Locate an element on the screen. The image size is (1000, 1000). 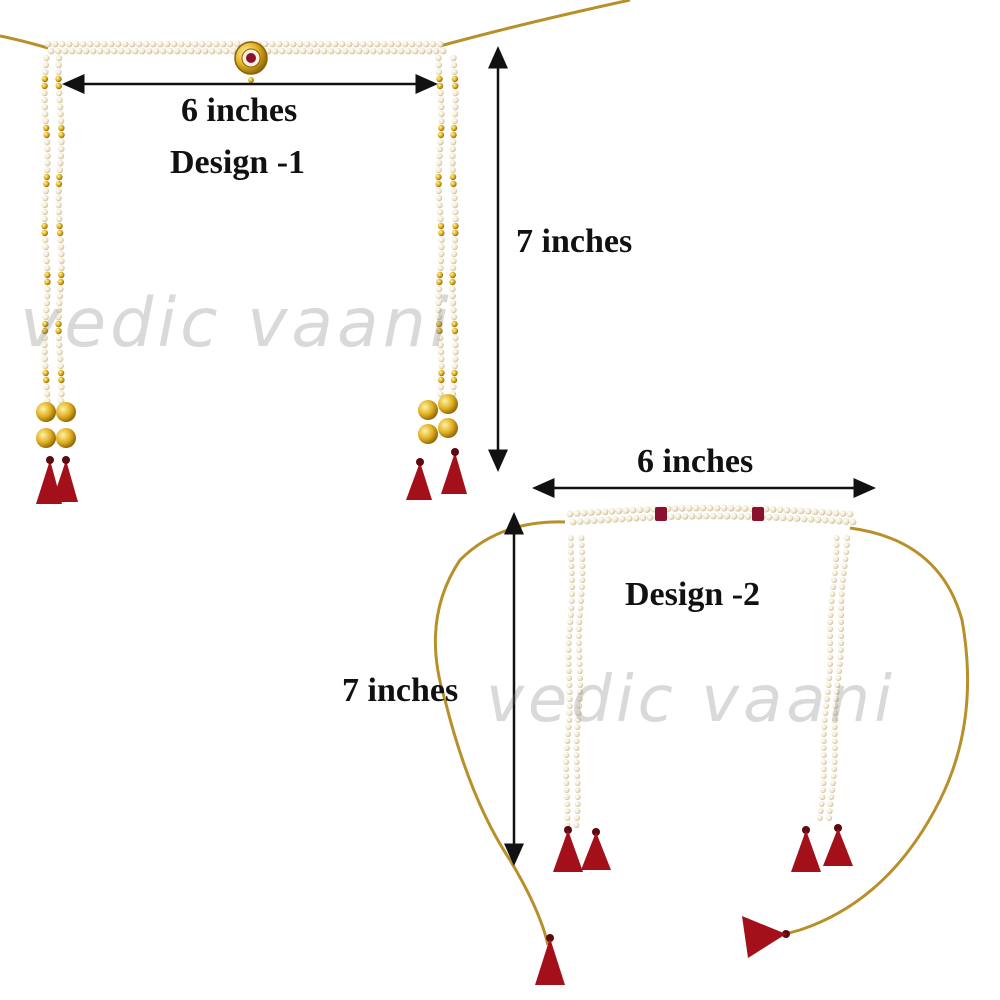
design-1-left-thread is located at coordinates (24, 42).